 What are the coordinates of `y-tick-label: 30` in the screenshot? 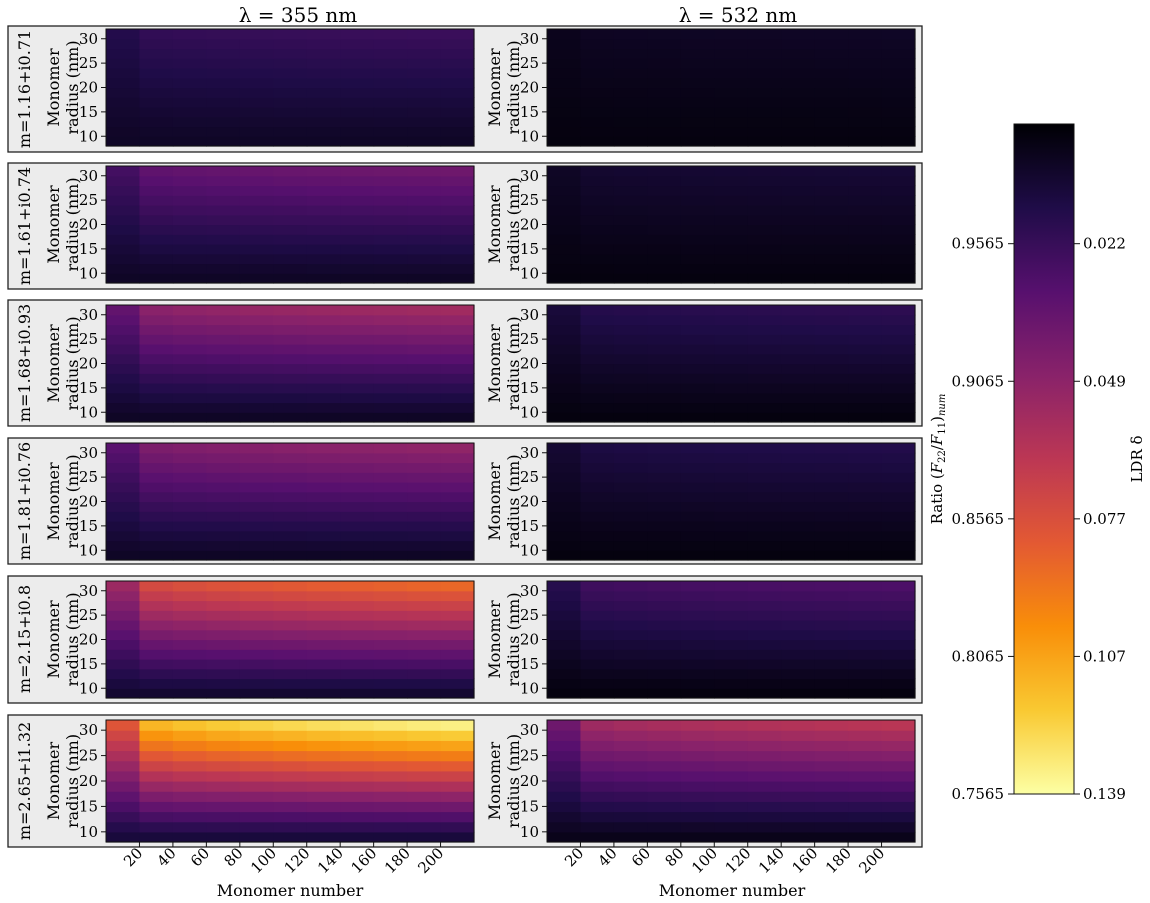 It's located at (529, 315).